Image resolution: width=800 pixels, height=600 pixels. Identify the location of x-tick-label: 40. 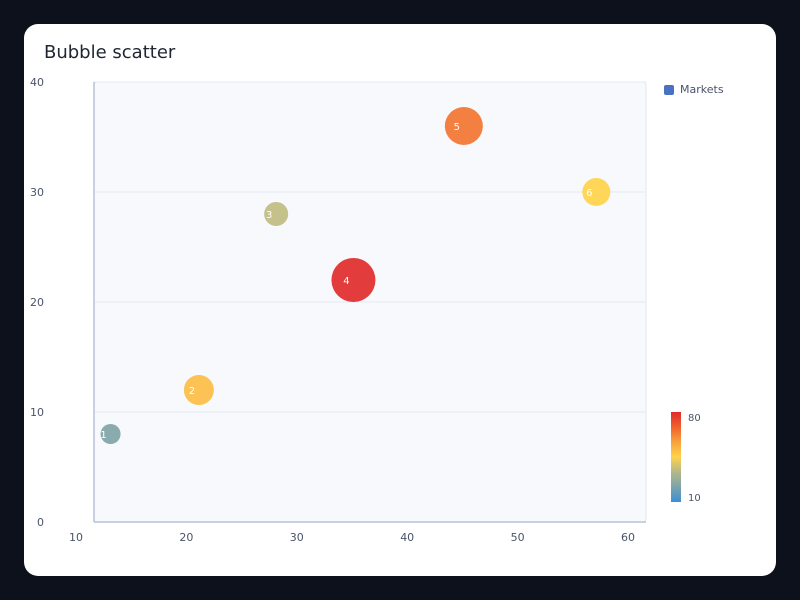
(407, 537).